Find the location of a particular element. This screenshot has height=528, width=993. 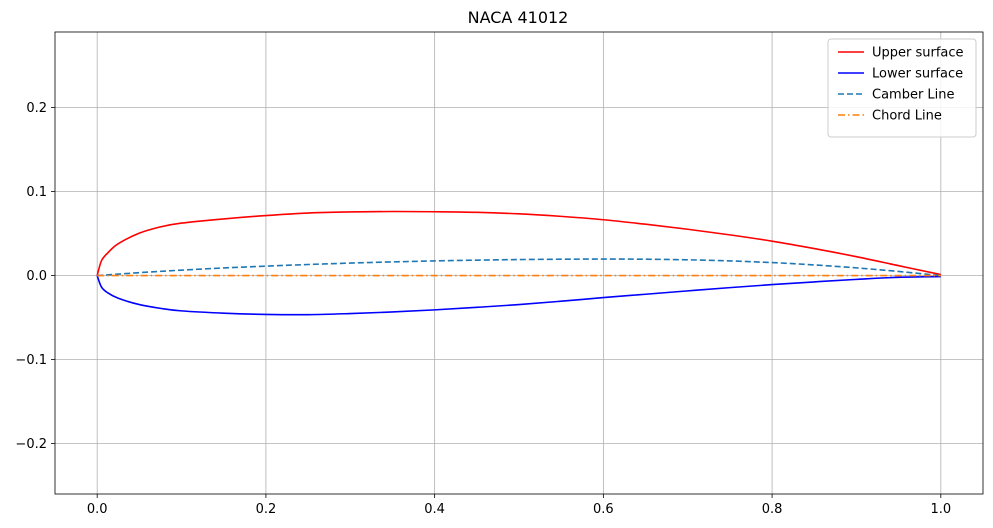

y-tick-label: 0.1 is located at coordinates (36, 192).